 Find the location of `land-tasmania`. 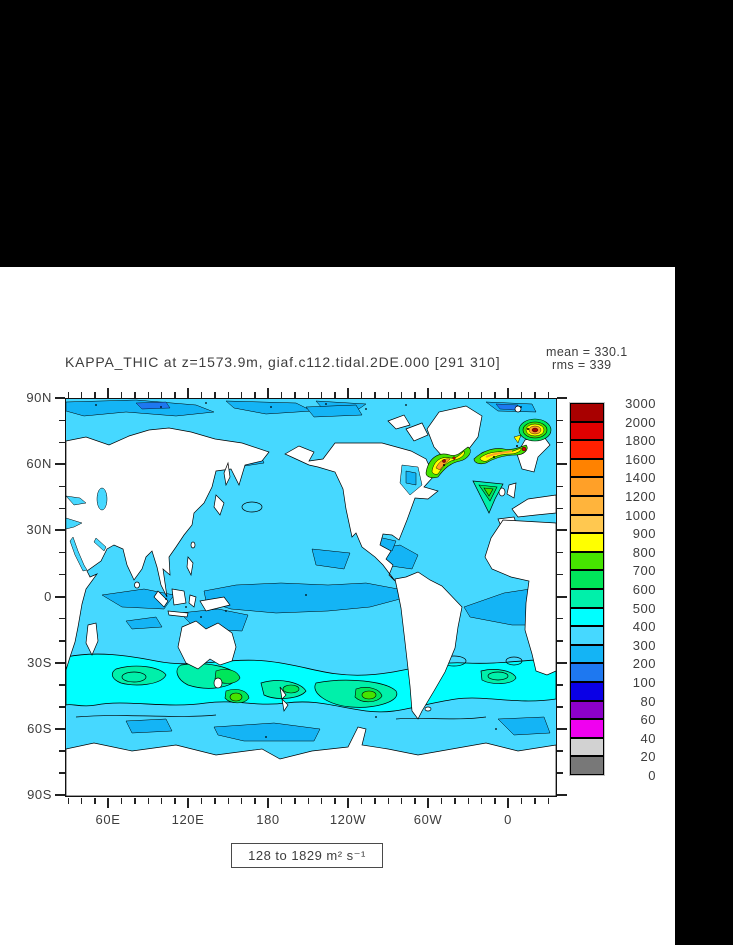

land-tasmania is located at coordinates (218, 683).